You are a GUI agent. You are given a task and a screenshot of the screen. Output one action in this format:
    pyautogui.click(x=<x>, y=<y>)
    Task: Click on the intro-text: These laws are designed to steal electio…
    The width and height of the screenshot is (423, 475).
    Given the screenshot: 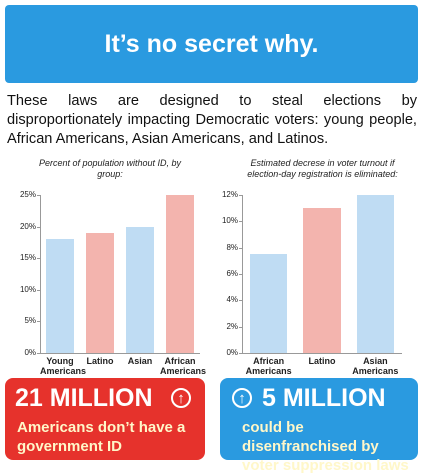 What is the action you would take?
    pyautogui.click(x=212, y=120)
    